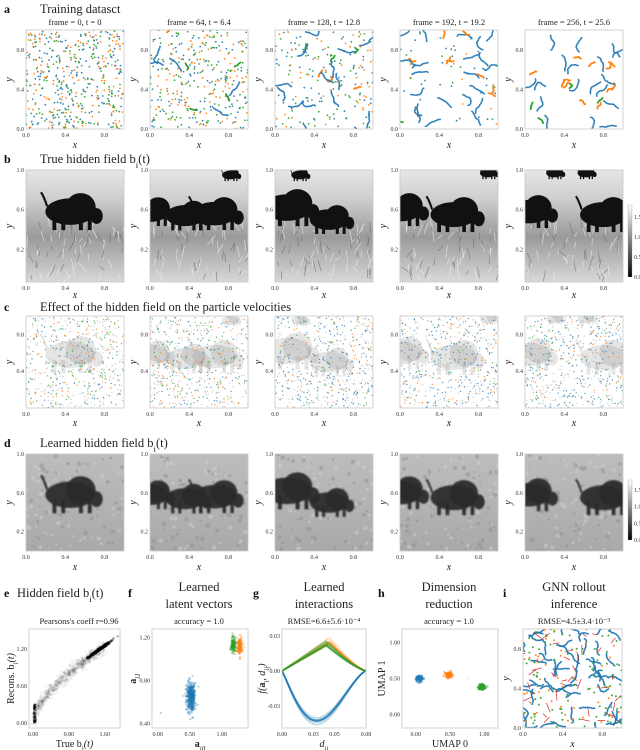 This screenshot has height=750, width=640. I want to click on x-axis-label: x, so click(574, 145).